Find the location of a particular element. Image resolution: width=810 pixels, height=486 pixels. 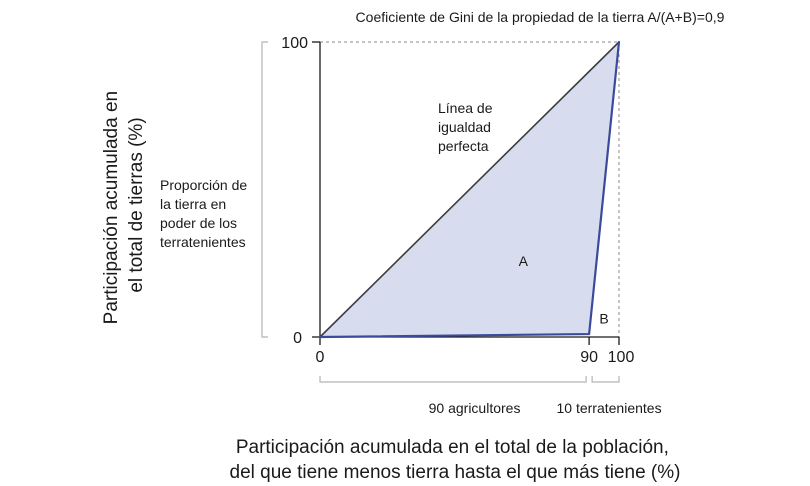

landlord-share-label-line-2: la tierra en is located at coordinates (193, 204).